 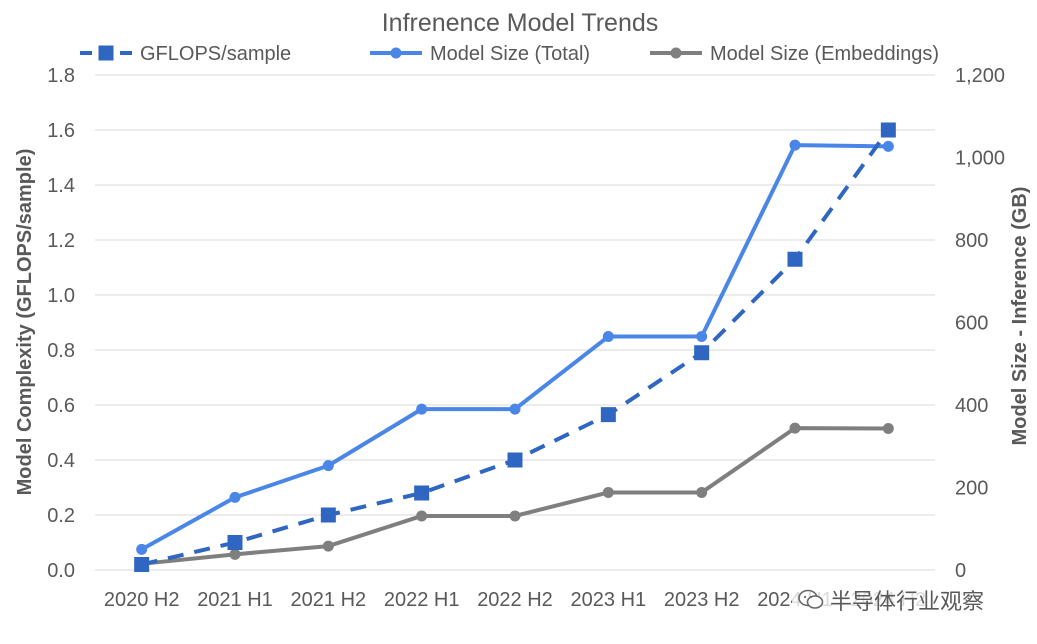 I want to click on x-tick-label: 2022 H1, so click(x=422, y=600).